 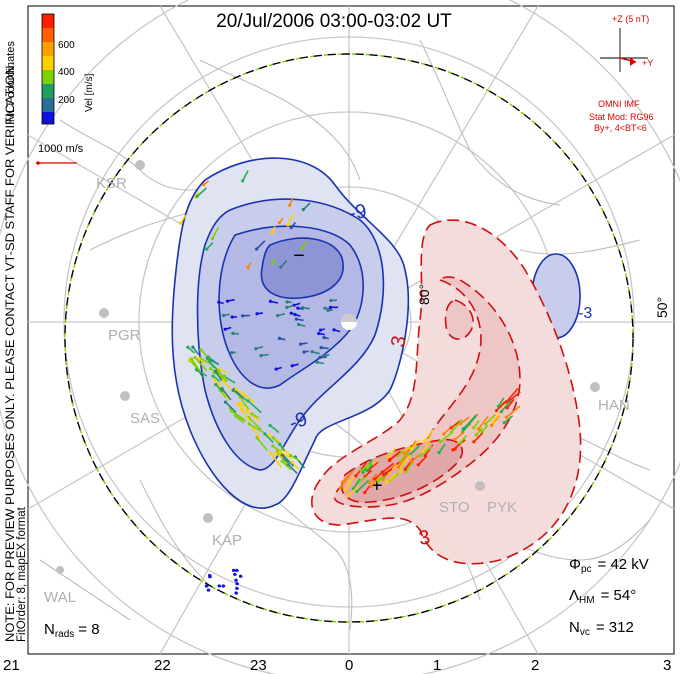 What do you see at coordinates (49, 629) in the screenshot?
I see `nrads-symbol: N` at bounding box center [49, 629].